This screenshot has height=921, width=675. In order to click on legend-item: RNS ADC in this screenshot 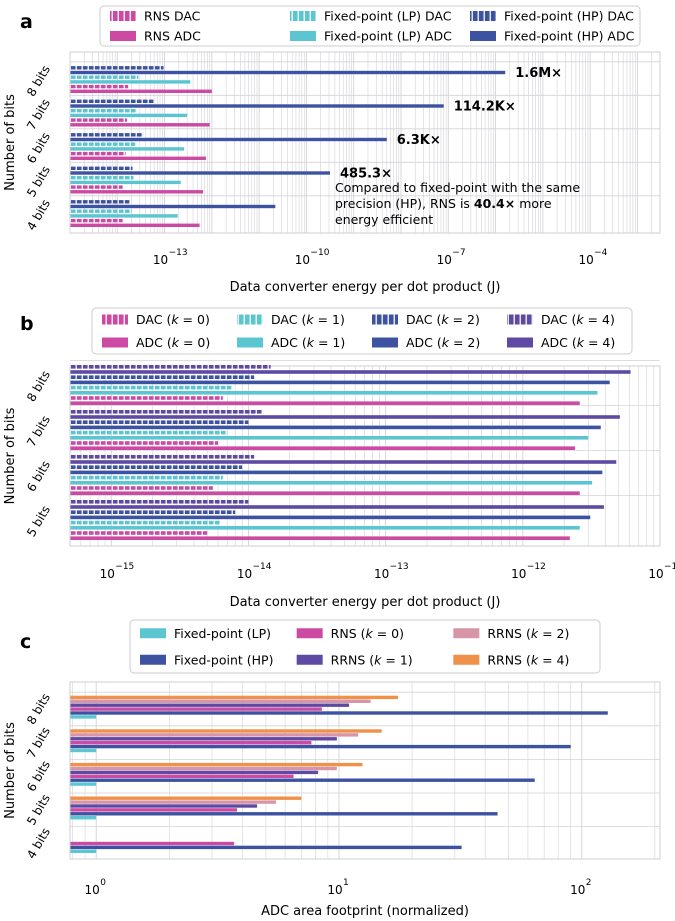, I will do `click(155, 36)`.